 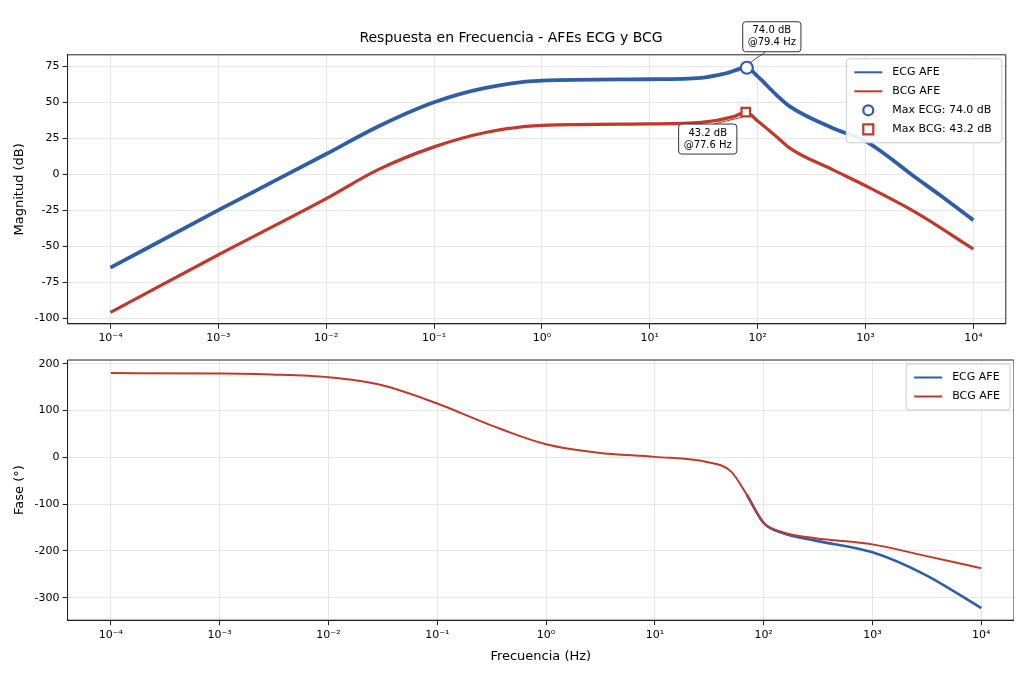 What do you see at coordinates (50, 281) in the screenshot?
I see `y-tick-label: -75` at bounding box center [50, 281].